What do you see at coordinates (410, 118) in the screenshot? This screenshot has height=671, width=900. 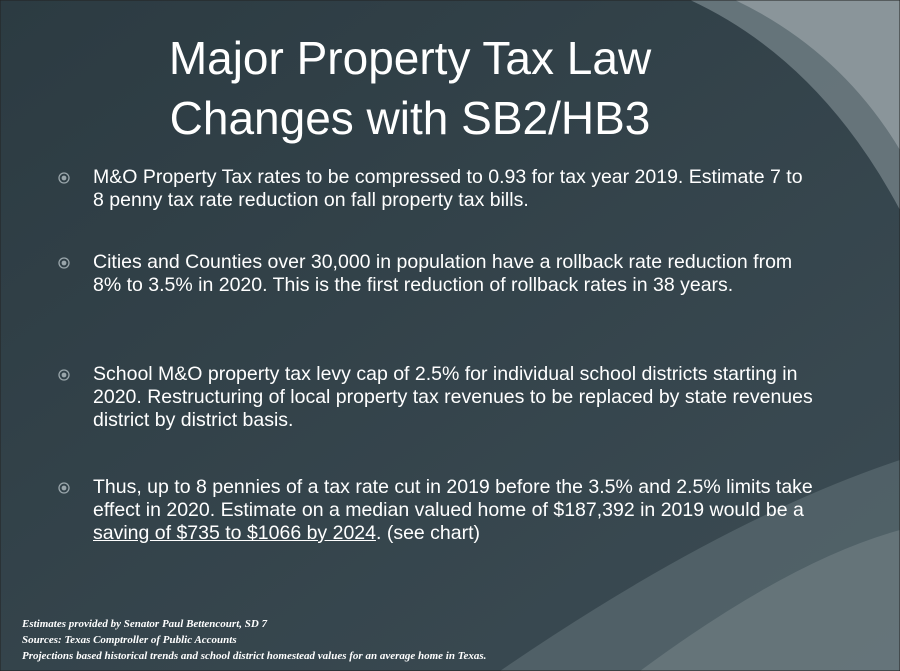 I see `title-line: Changes with SB2/HB3` at bounding box center [410, 118].